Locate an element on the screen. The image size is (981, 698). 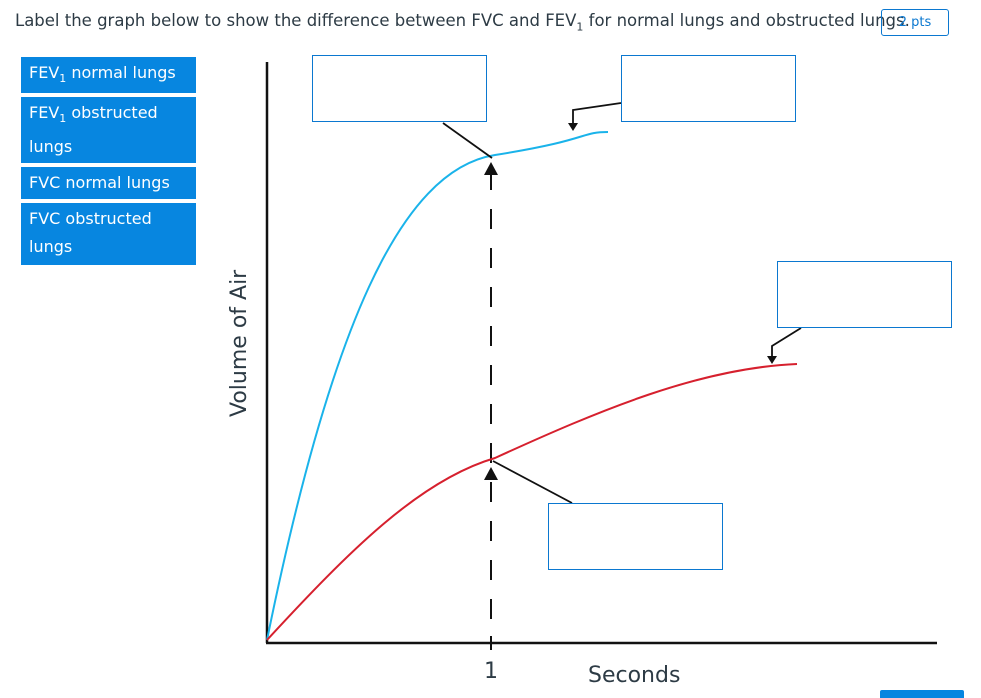
drop-zone-top-left is located at coordinates (399, 88).